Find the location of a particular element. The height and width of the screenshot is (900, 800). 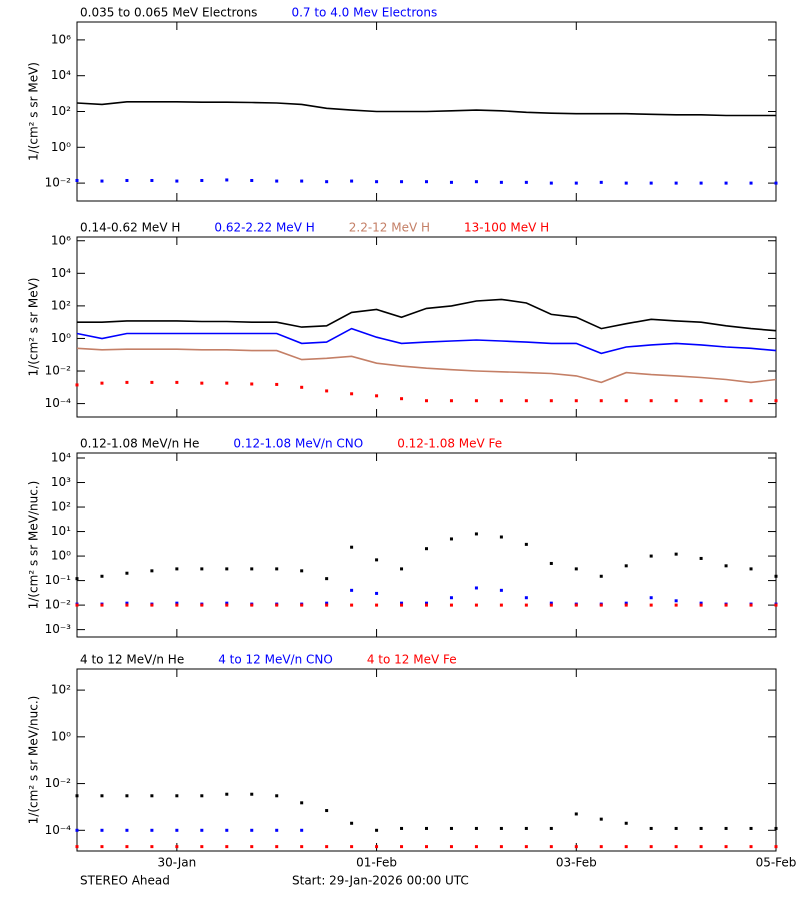

legend-entry: 0.12-1.08 MeV/n CNO is located at coordinates (298, 444).